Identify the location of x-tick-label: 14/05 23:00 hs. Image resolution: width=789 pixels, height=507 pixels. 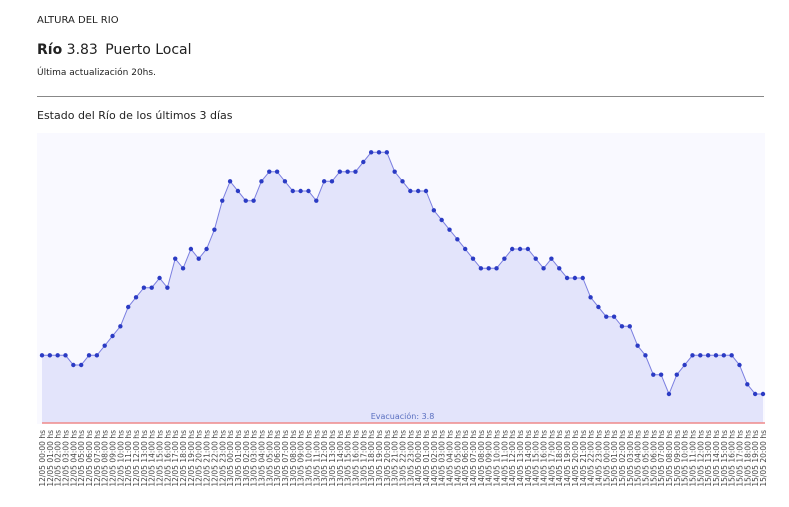
(598, 458).